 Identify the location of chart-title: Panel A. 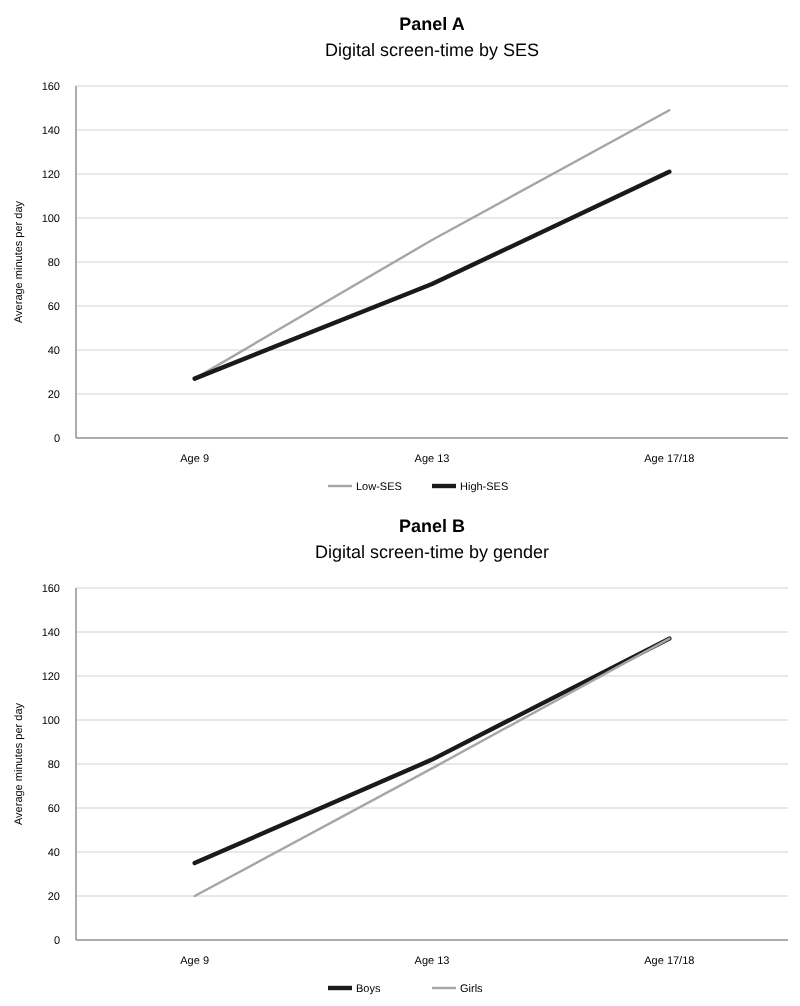
(432, 24).